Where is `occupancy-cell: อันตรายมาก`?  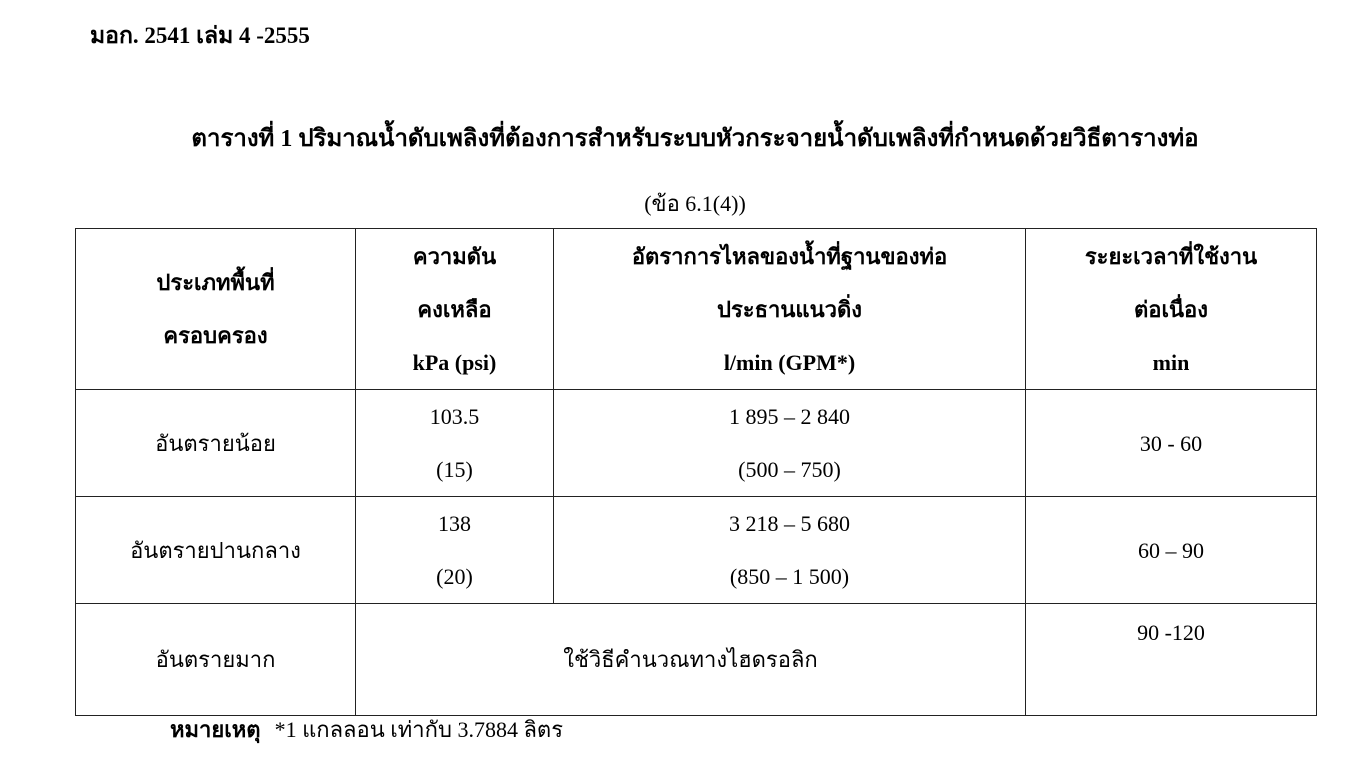 occupancy-cell: อันตรายมาก is located at coordinates (215, 659).